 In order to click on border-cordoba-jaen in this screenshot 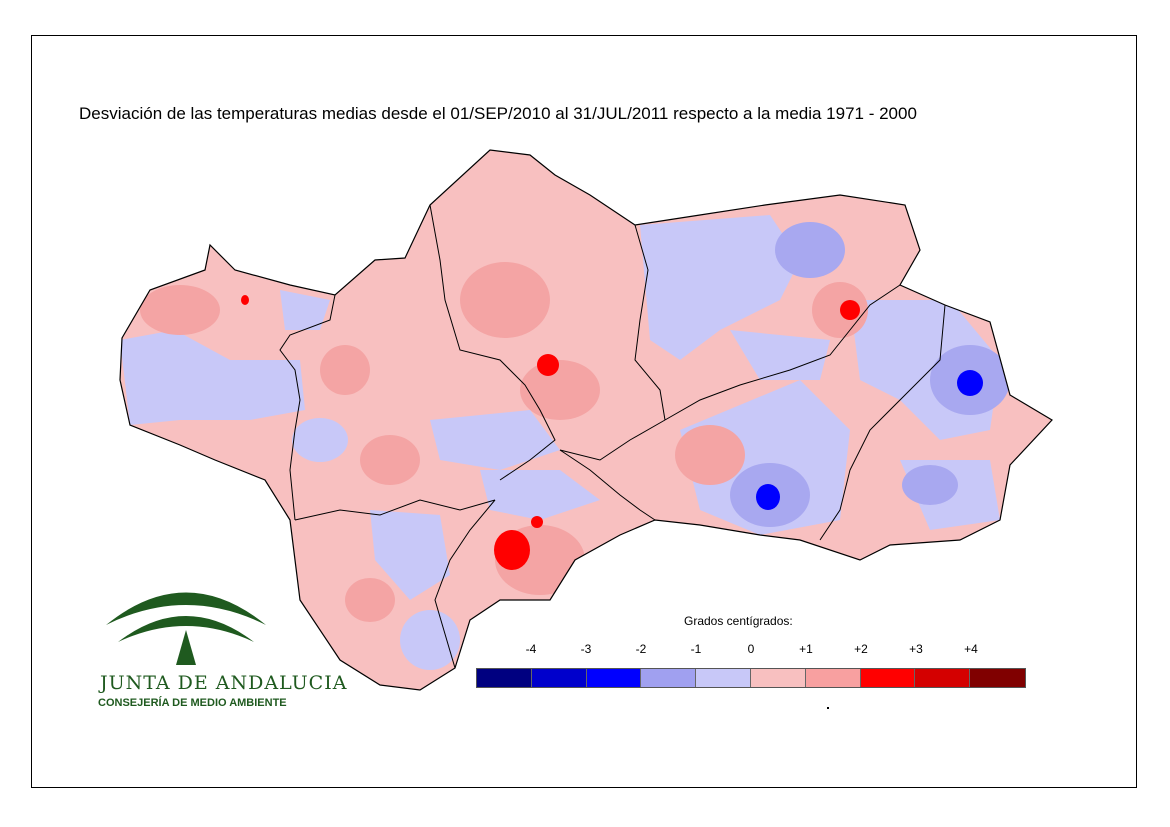, I will do `click(650, 322)`.